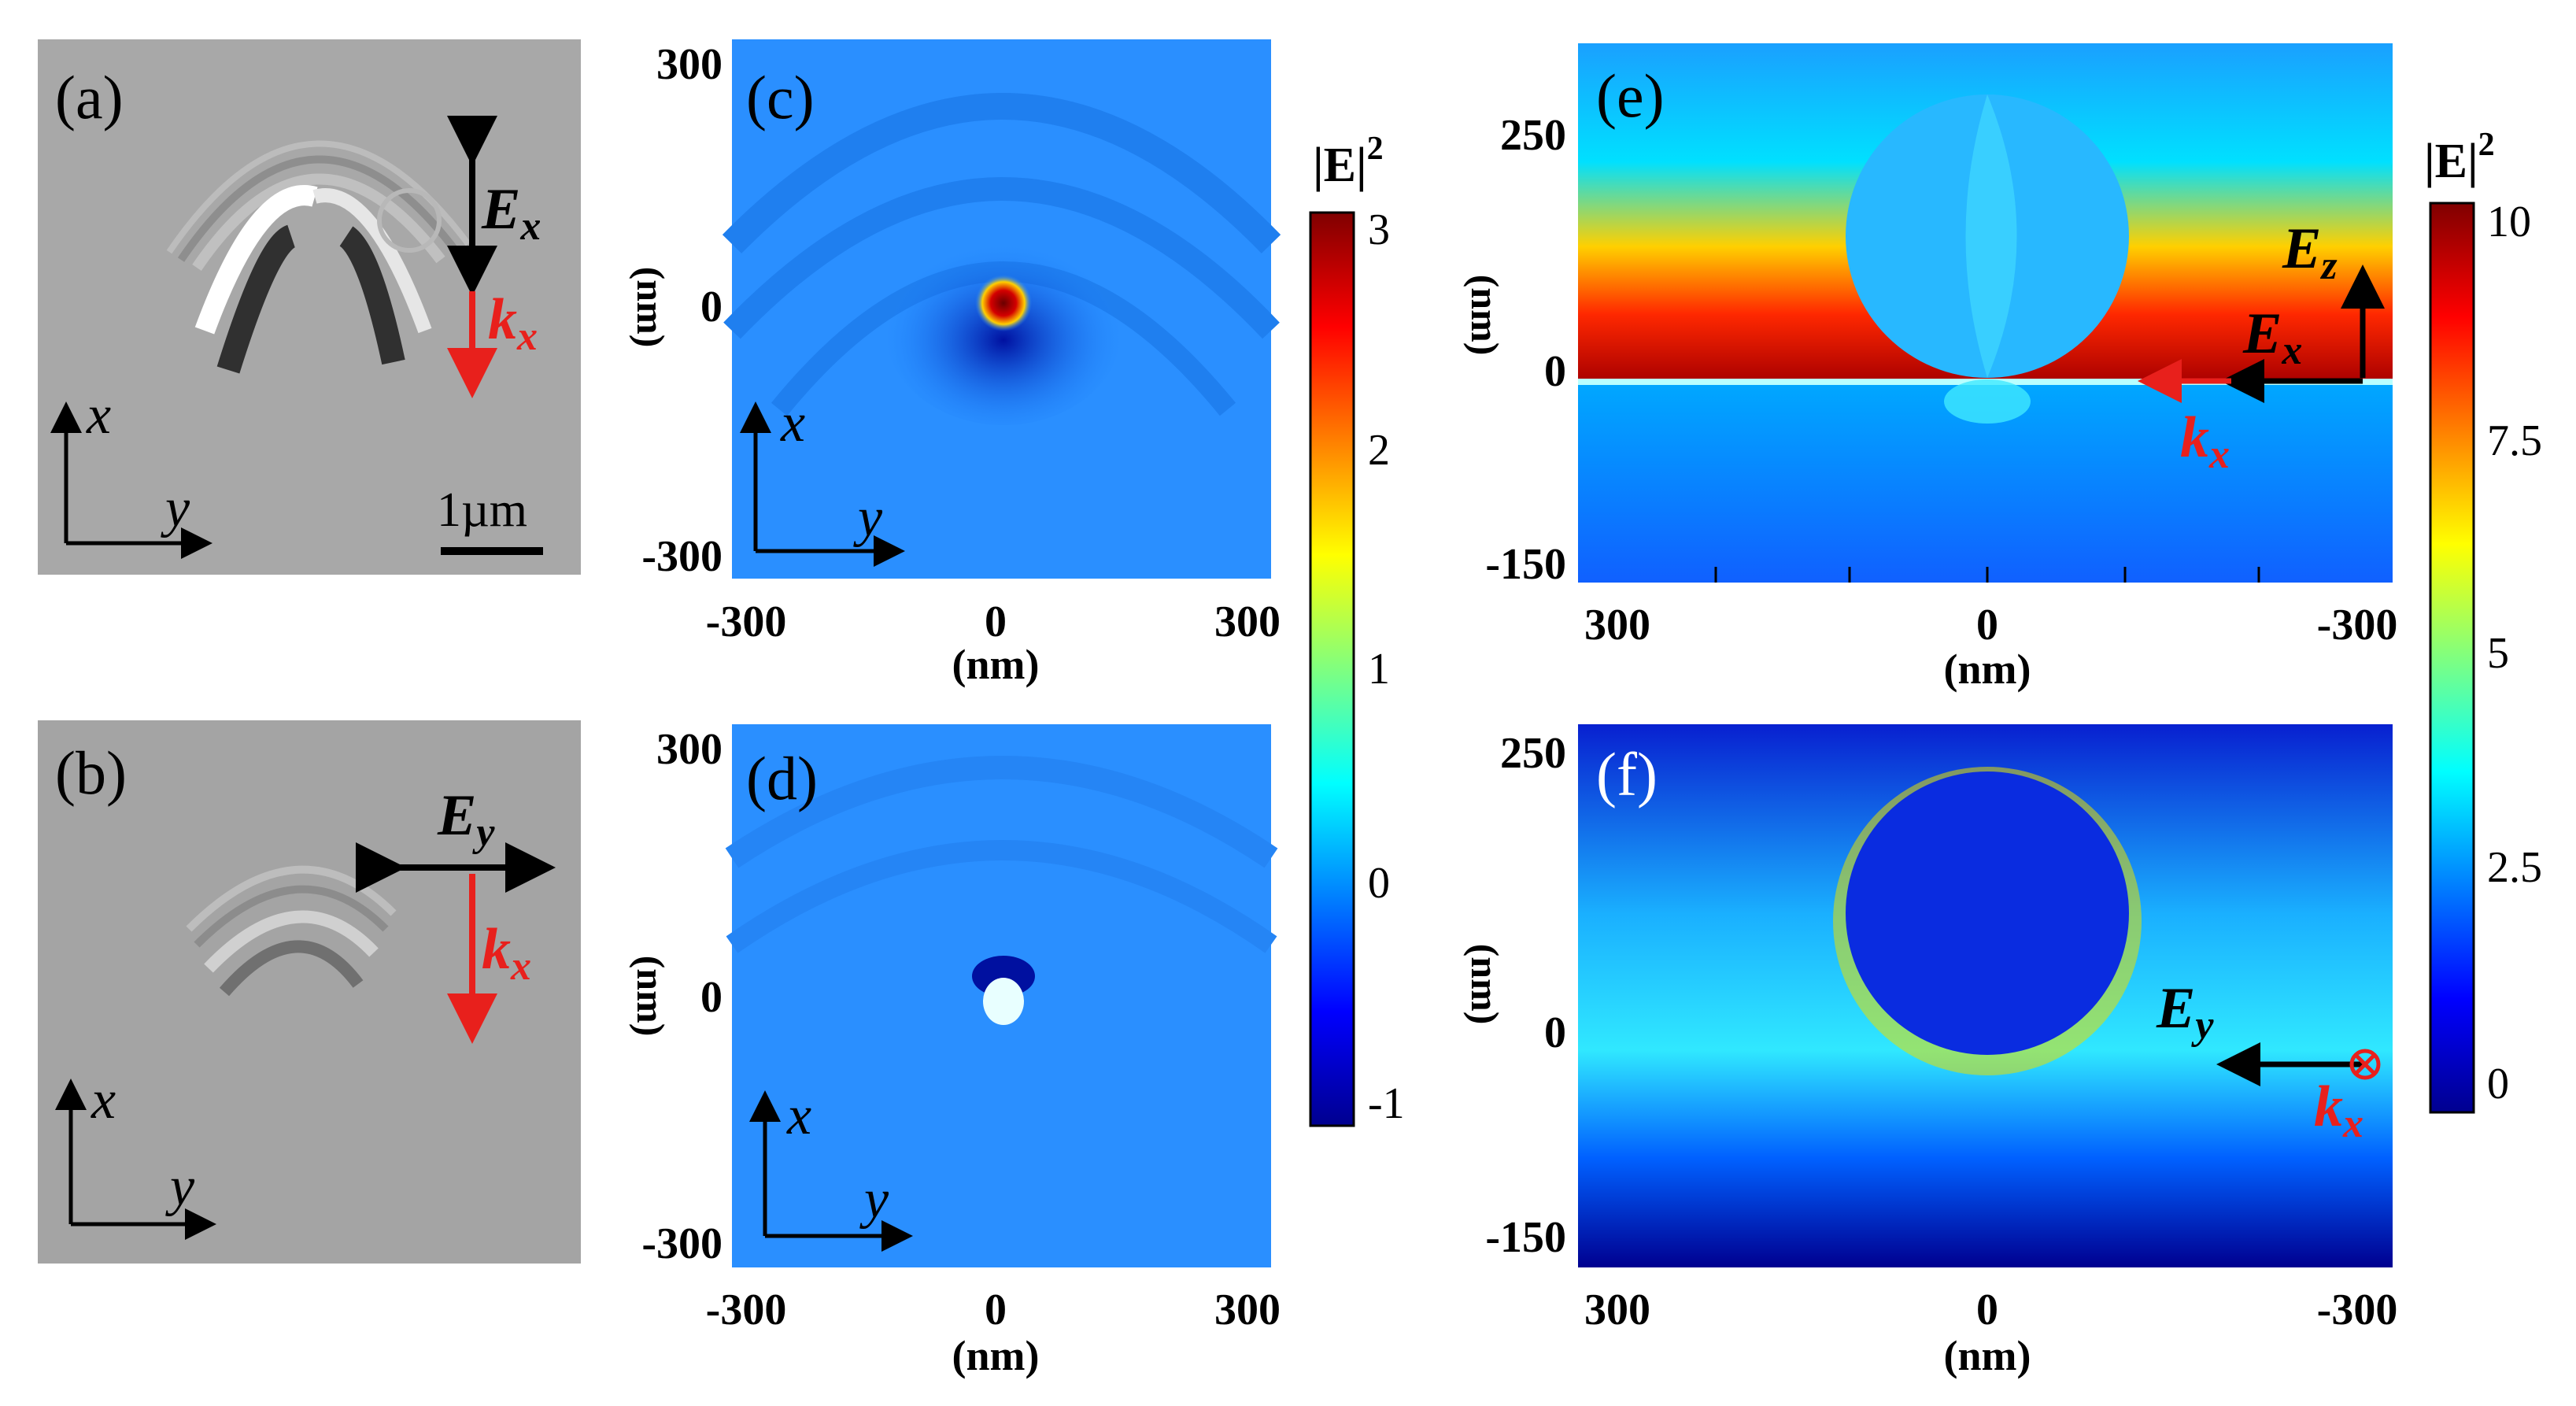 This screenshot has height=1406, width=2576. What do you see at coordinates (2219, 454) in the screenshot?
I see `panel-e-wave-sub: x` at bounding box center [2219, 454].